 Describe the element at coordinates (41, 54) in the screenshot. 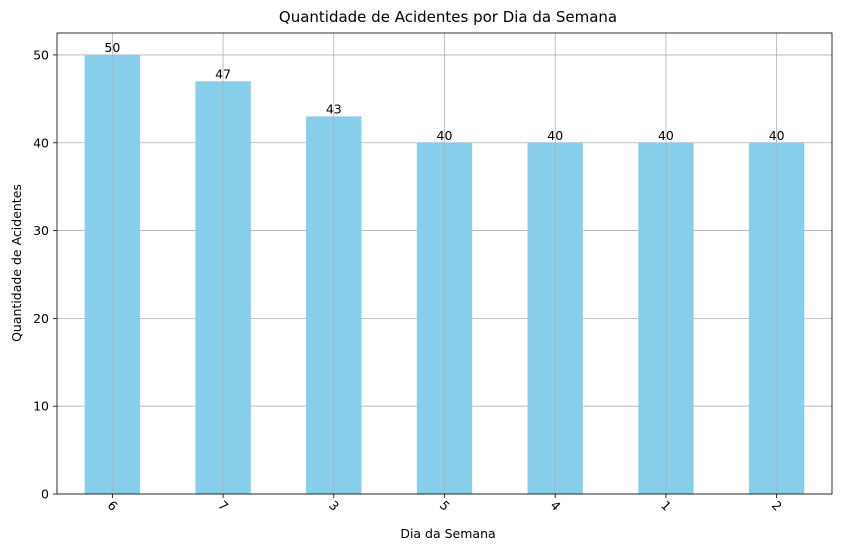

I see `y-tick-label: 50` at that location.